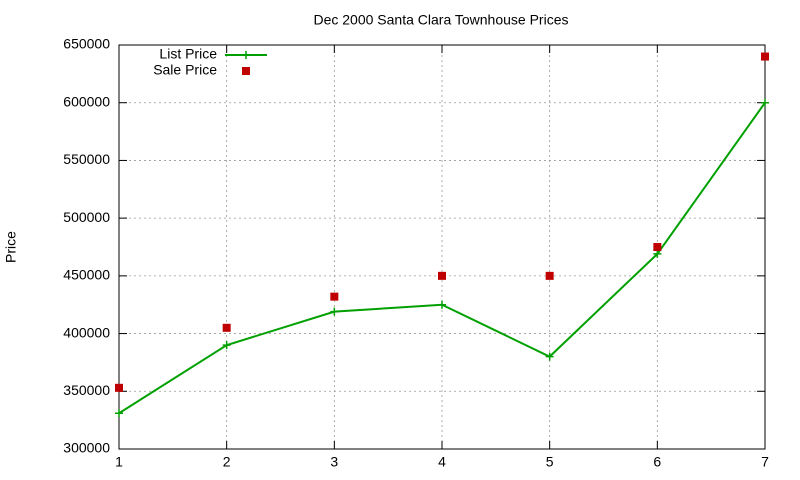 This screenshot has width=800, height=480. What do you see at coordinates (86, 332) in the screenshot?
I see `y-tick-label: 400000` at bounding box center [86, 332].